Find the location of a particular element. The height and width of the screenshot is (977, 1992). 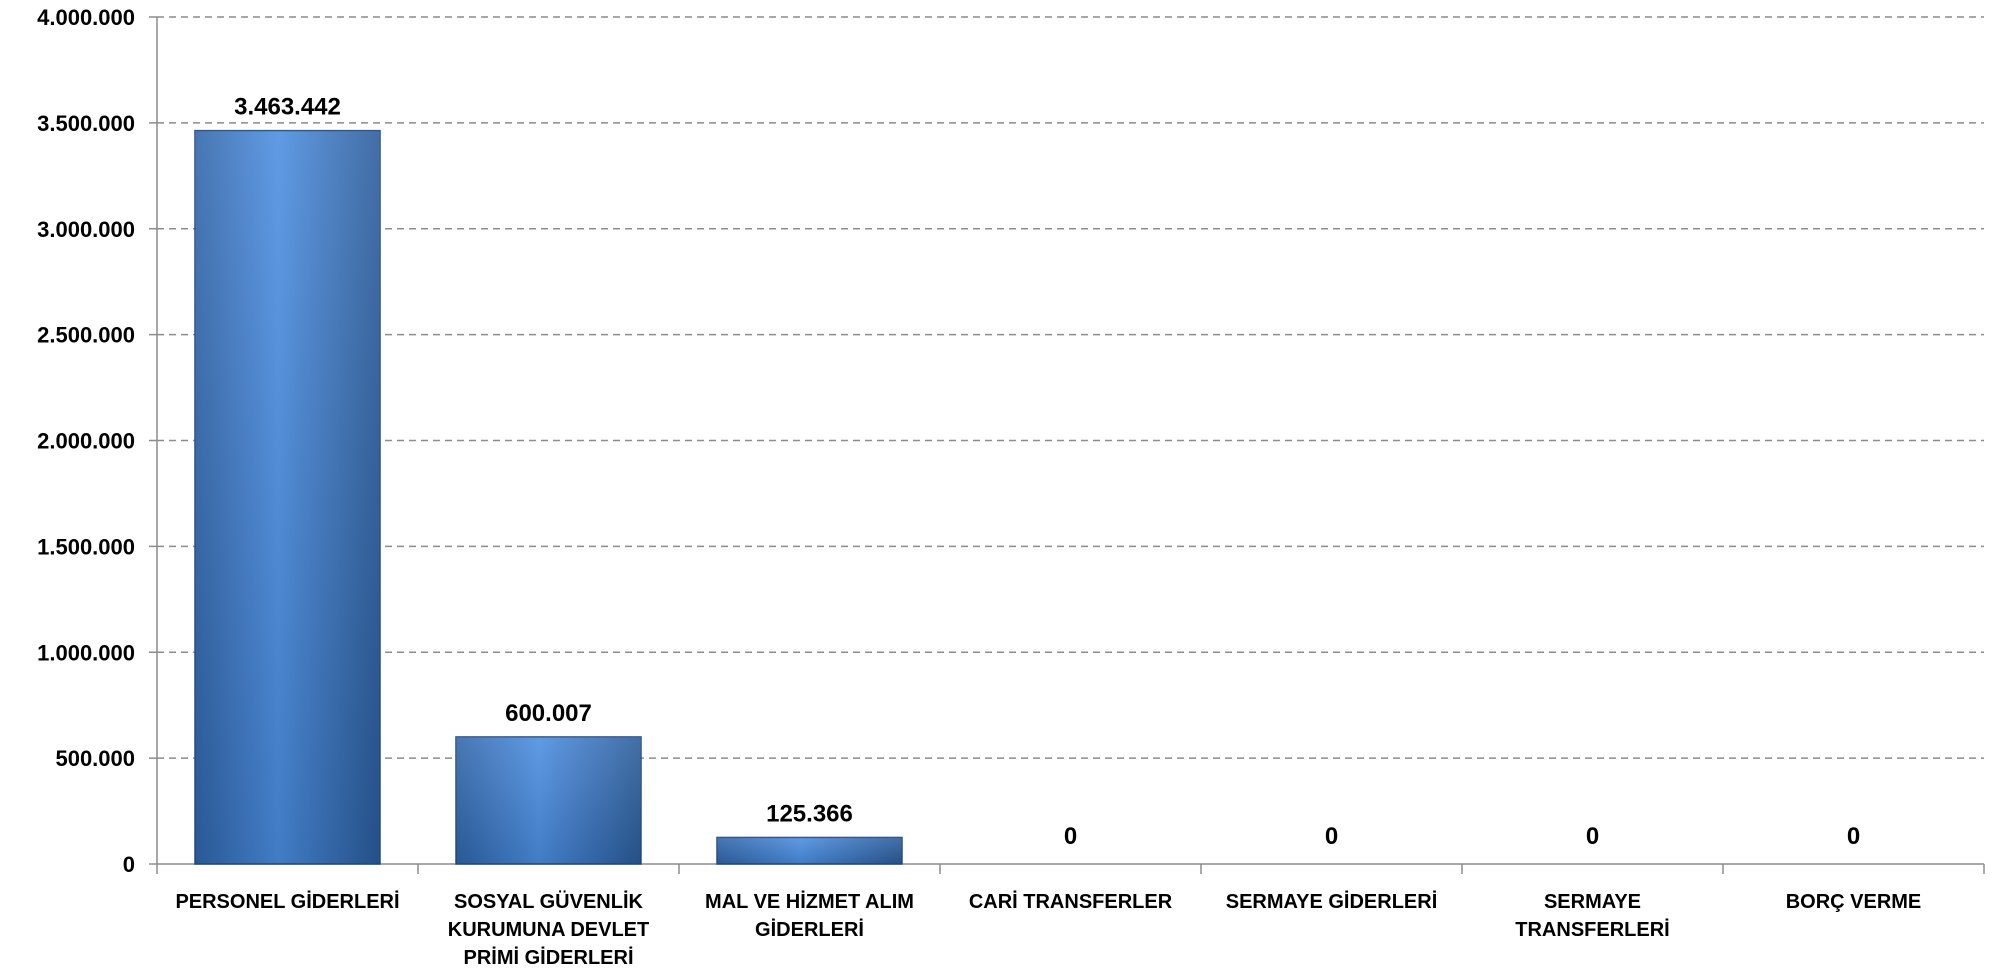

x-tick-label-line: SERMAYE is located at coordinates (1592, 902).